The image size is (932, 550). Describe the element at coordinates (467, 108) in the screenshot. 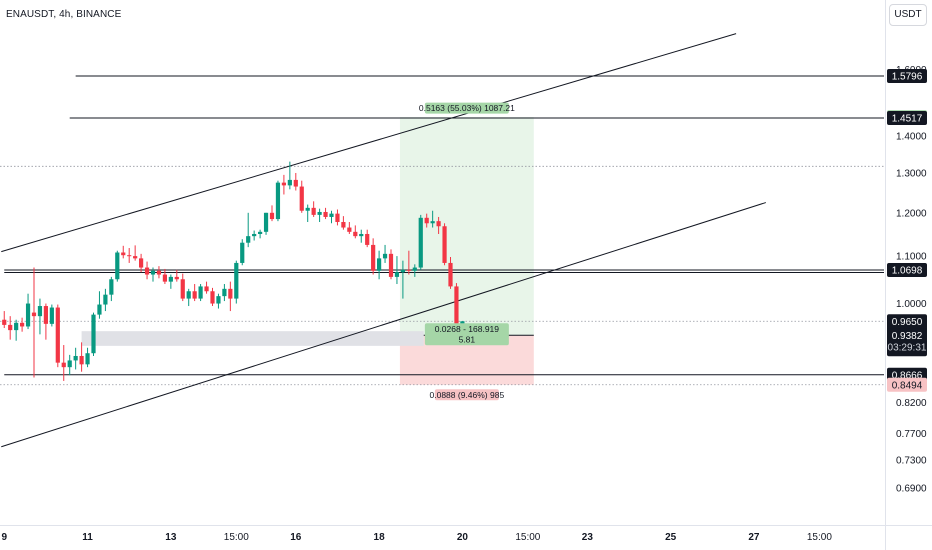

I see `target-label: 0.5163 (55.03%) 1087.21` at that location.